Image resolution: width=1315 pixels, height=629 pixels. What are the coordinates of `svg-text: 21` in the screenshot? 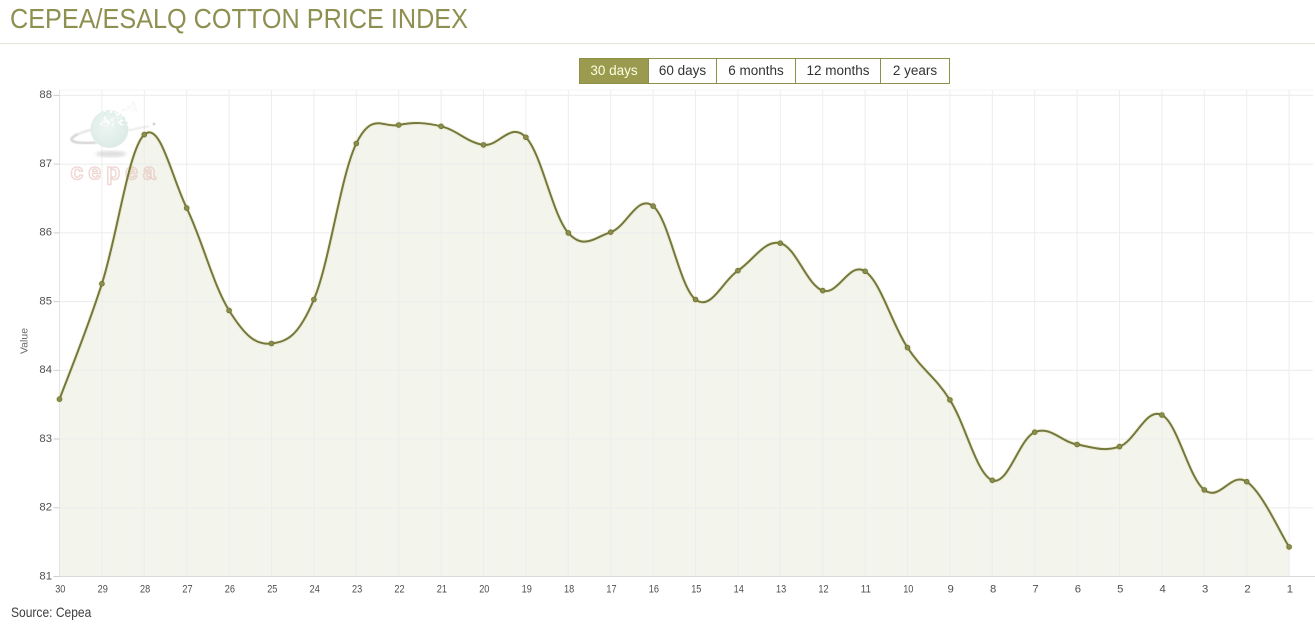 It's located at (442, 590).